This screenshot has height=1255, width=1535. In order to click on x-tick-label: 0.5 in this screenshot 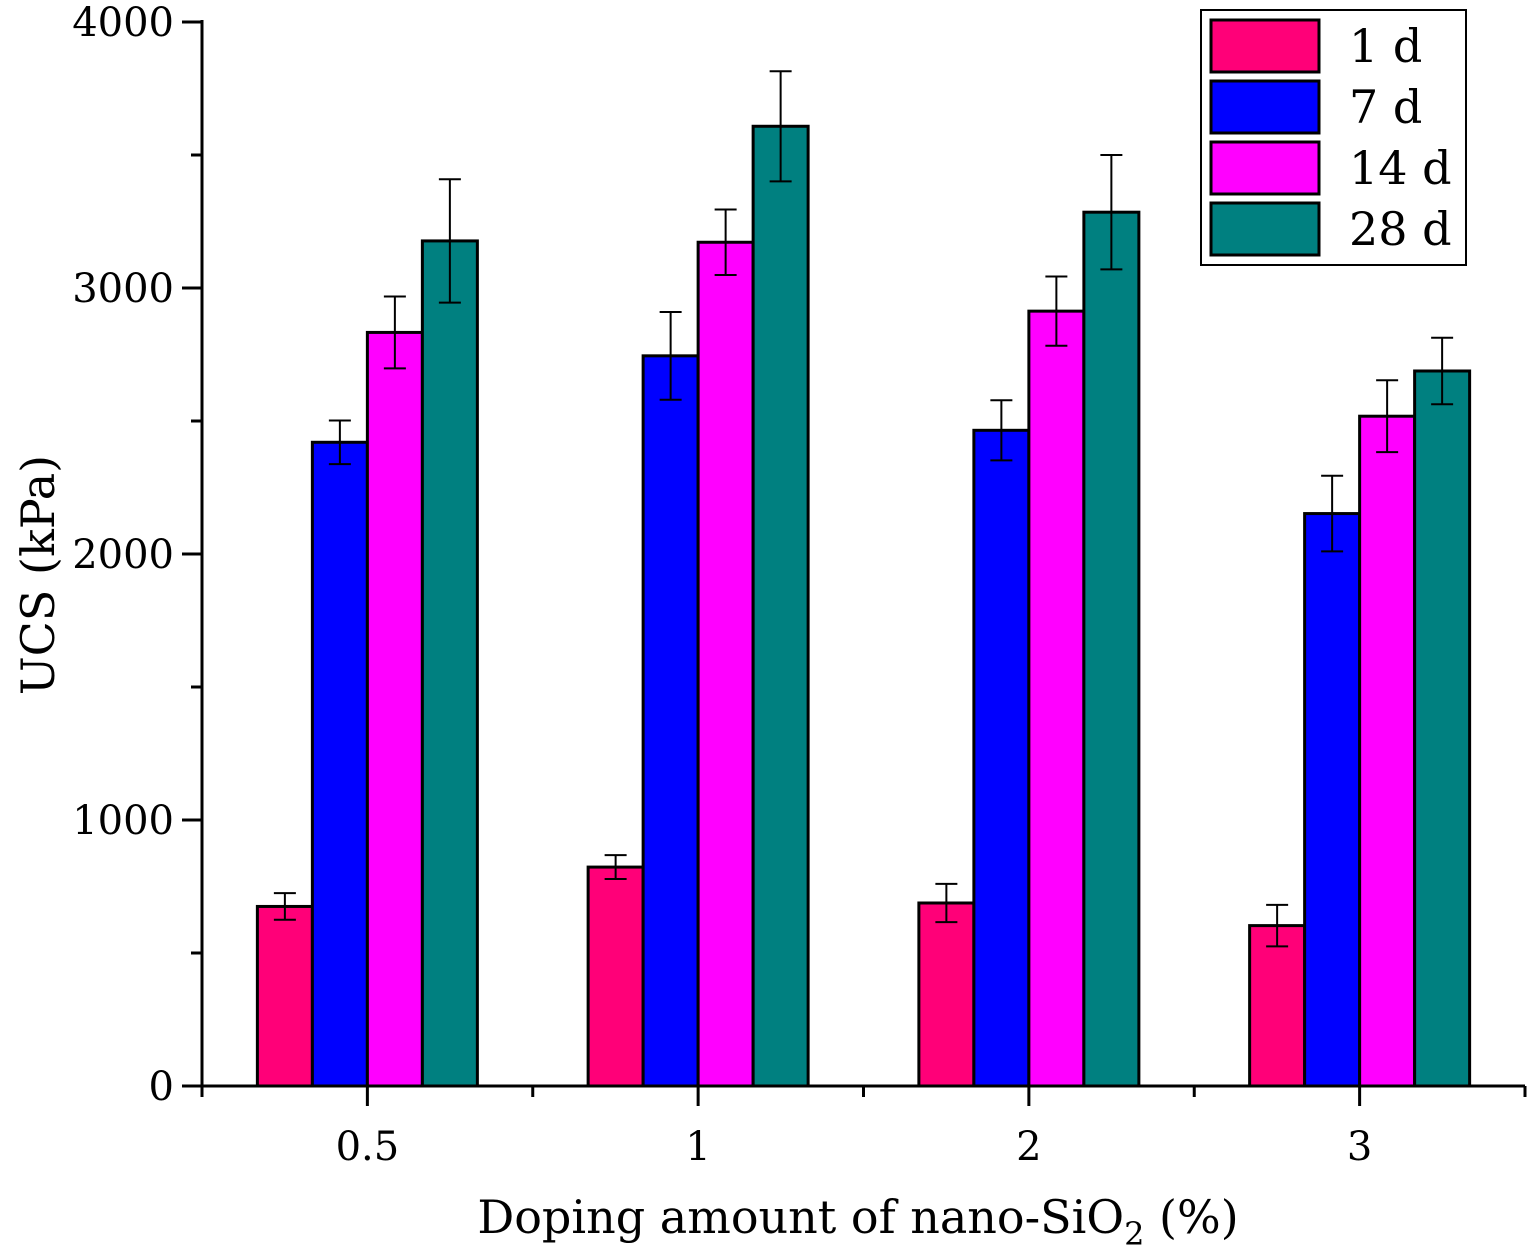, I will do `click(368, 1147)`.